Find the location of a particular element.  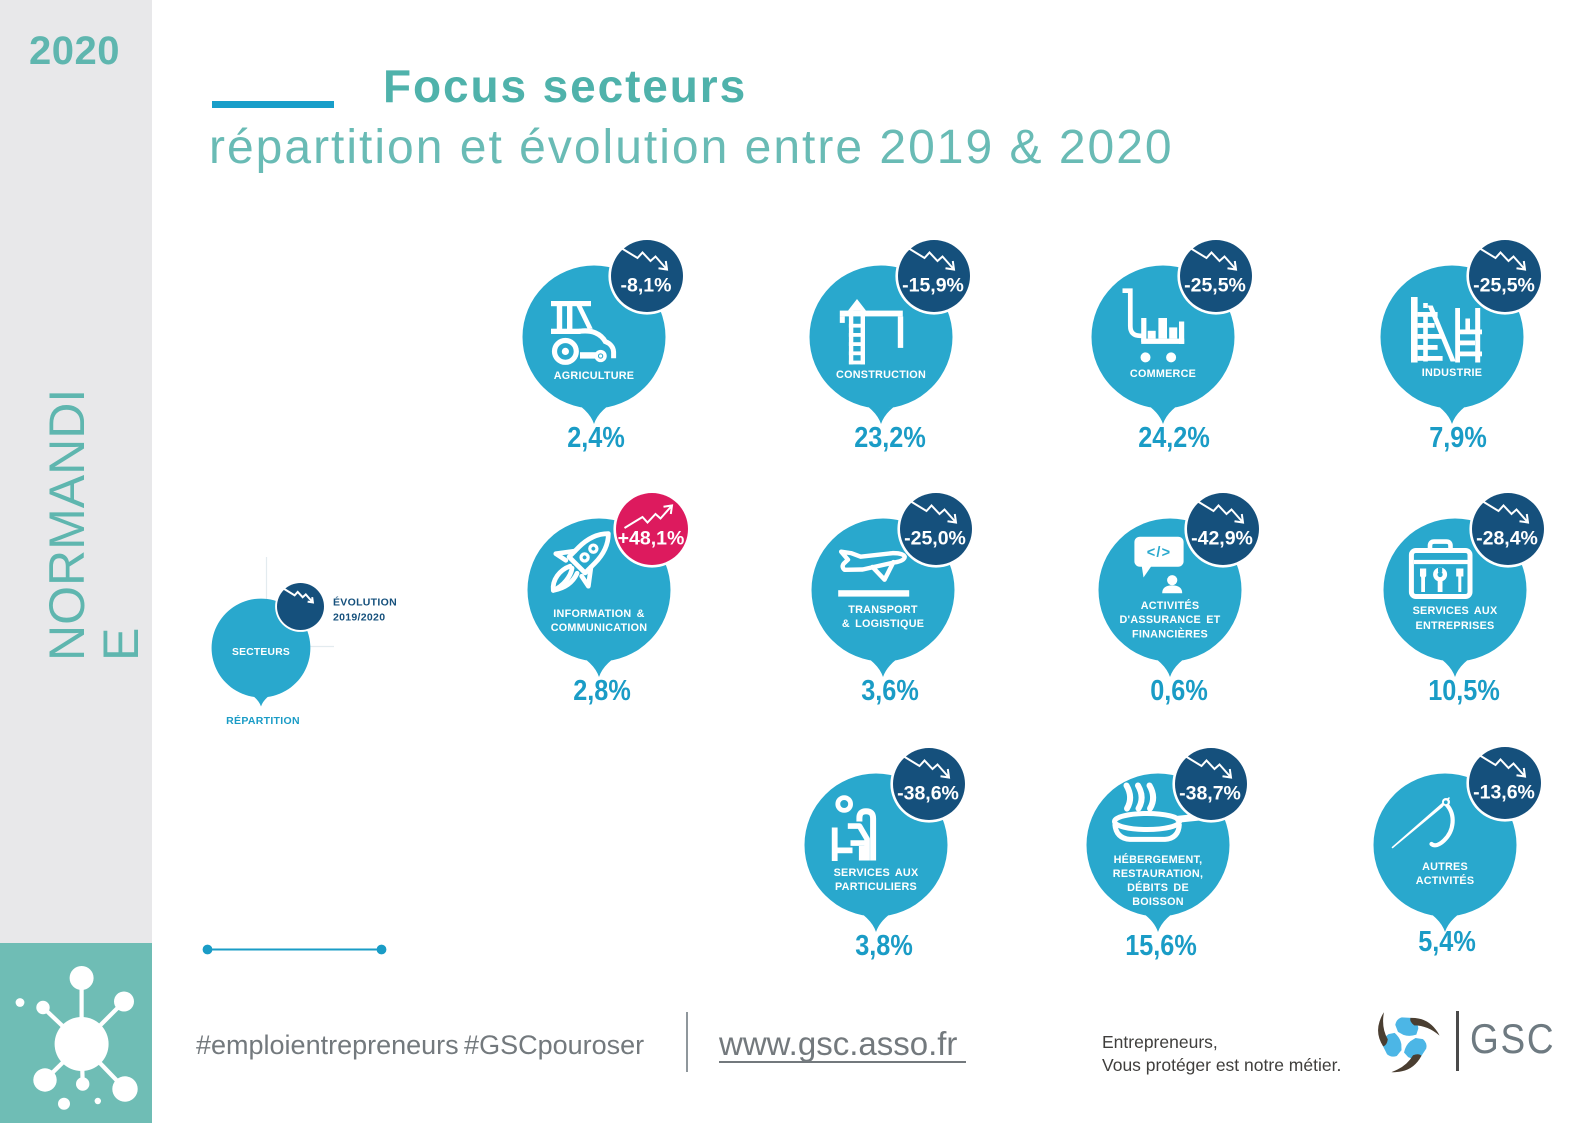

svg-text: -42,9% is located at coordinates (1222, 539).